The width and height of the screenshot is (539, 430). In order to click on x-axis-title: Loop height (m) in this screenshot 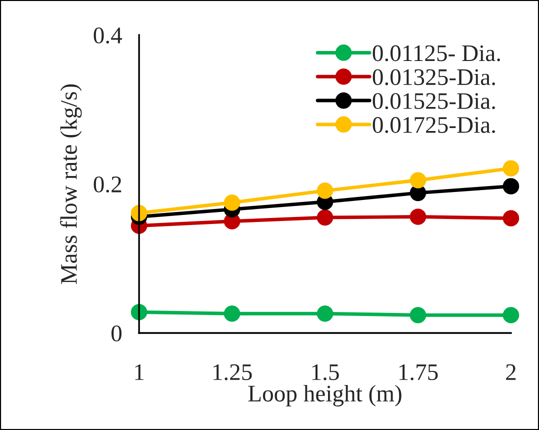, I will do `click(325, 395)`.